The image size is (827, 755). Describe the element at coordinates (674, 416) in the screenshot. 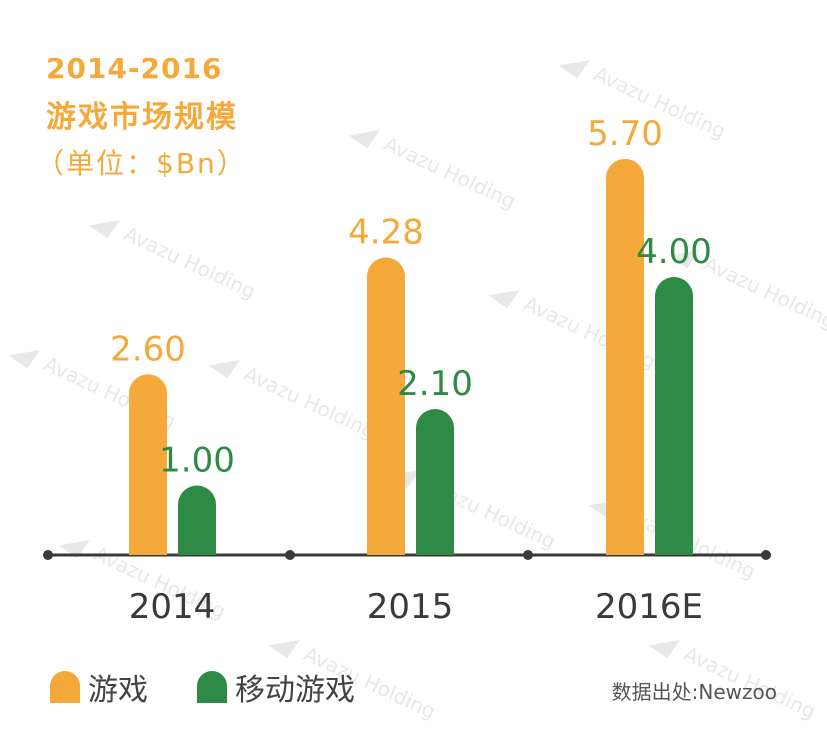

I see `bar-mobile-games-2016E` at that location.